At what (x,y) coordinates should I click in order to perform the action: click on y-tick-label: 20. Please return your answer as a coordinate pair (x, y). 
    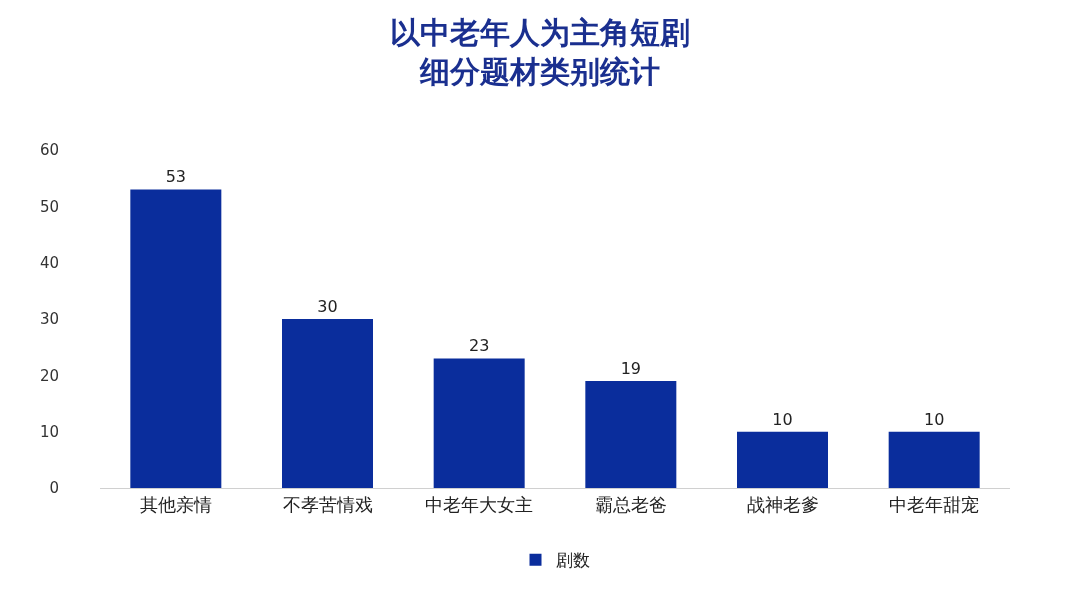
    Looking at the image, I should click on (49, 375).